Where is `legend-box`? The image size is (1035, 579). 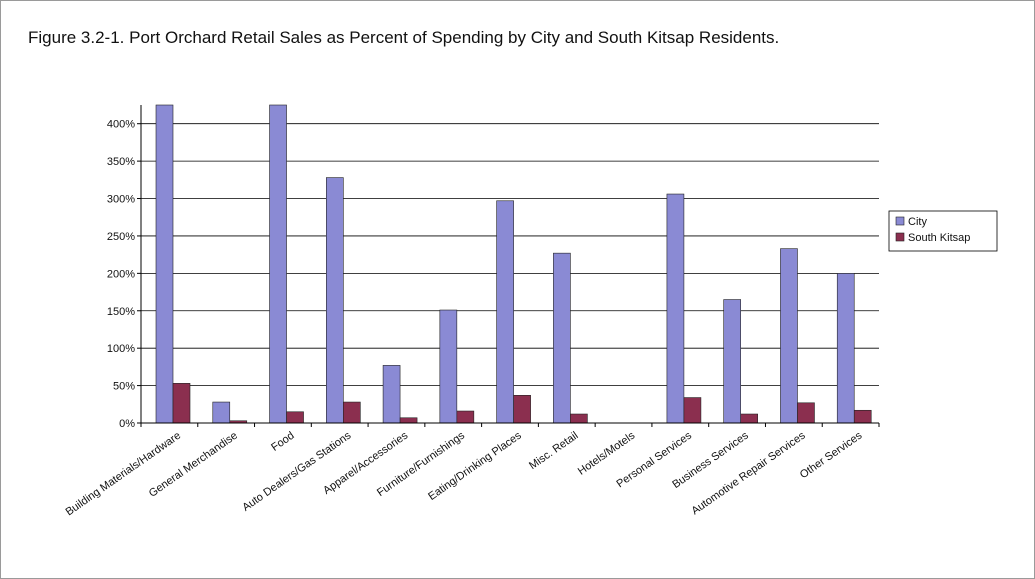
legend-box is located at coordinates (943, 231).